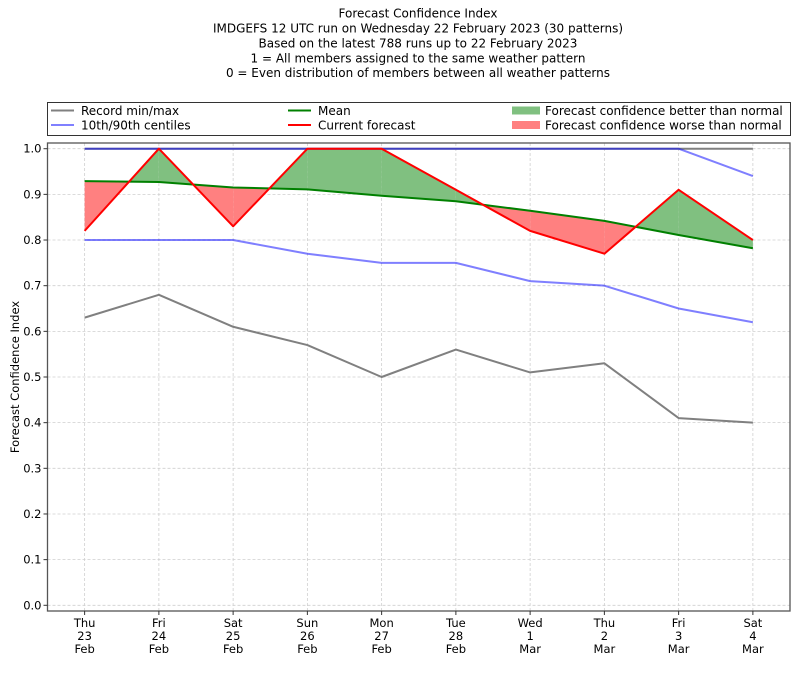 This screenshot has height=676, width=800. I want to click on y-axis-label: Forecast Confidence Index, so click(15, 377).